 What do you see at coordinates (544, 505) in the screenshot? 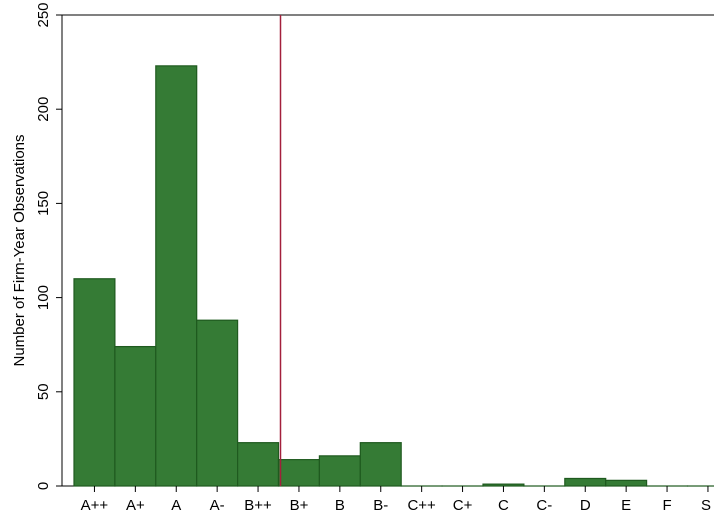
I see `x-tick-label-C-: C-` at bounding box center [544, 505].